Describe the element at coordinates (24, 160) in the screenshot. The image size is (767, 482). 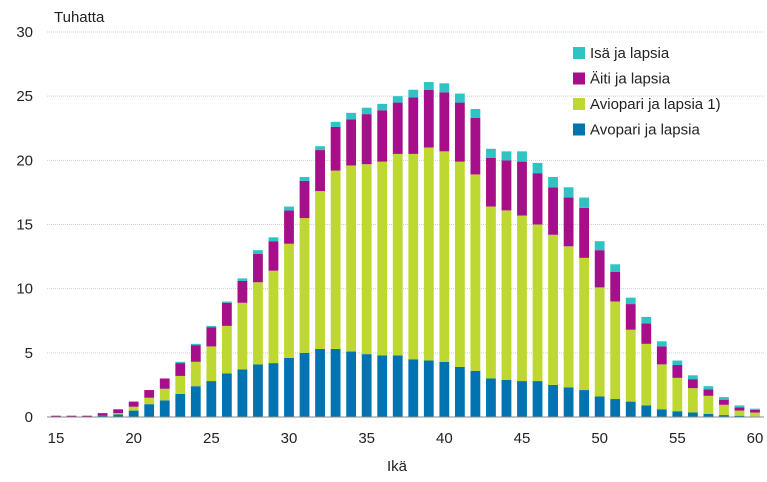
I see `y-tick-label: 20` at that location.